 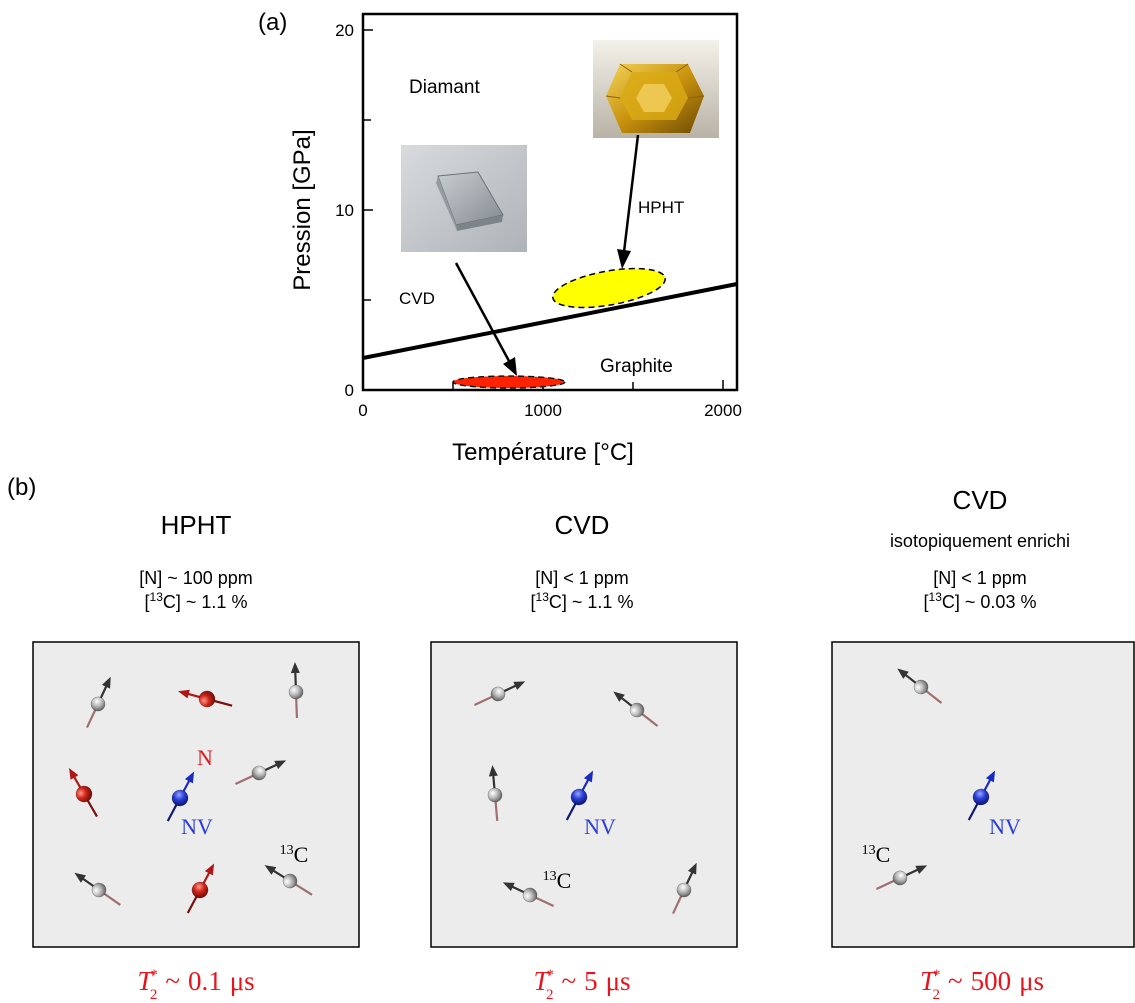 I want to click on hpht-crystal-photo, so click(x=656, y=89).